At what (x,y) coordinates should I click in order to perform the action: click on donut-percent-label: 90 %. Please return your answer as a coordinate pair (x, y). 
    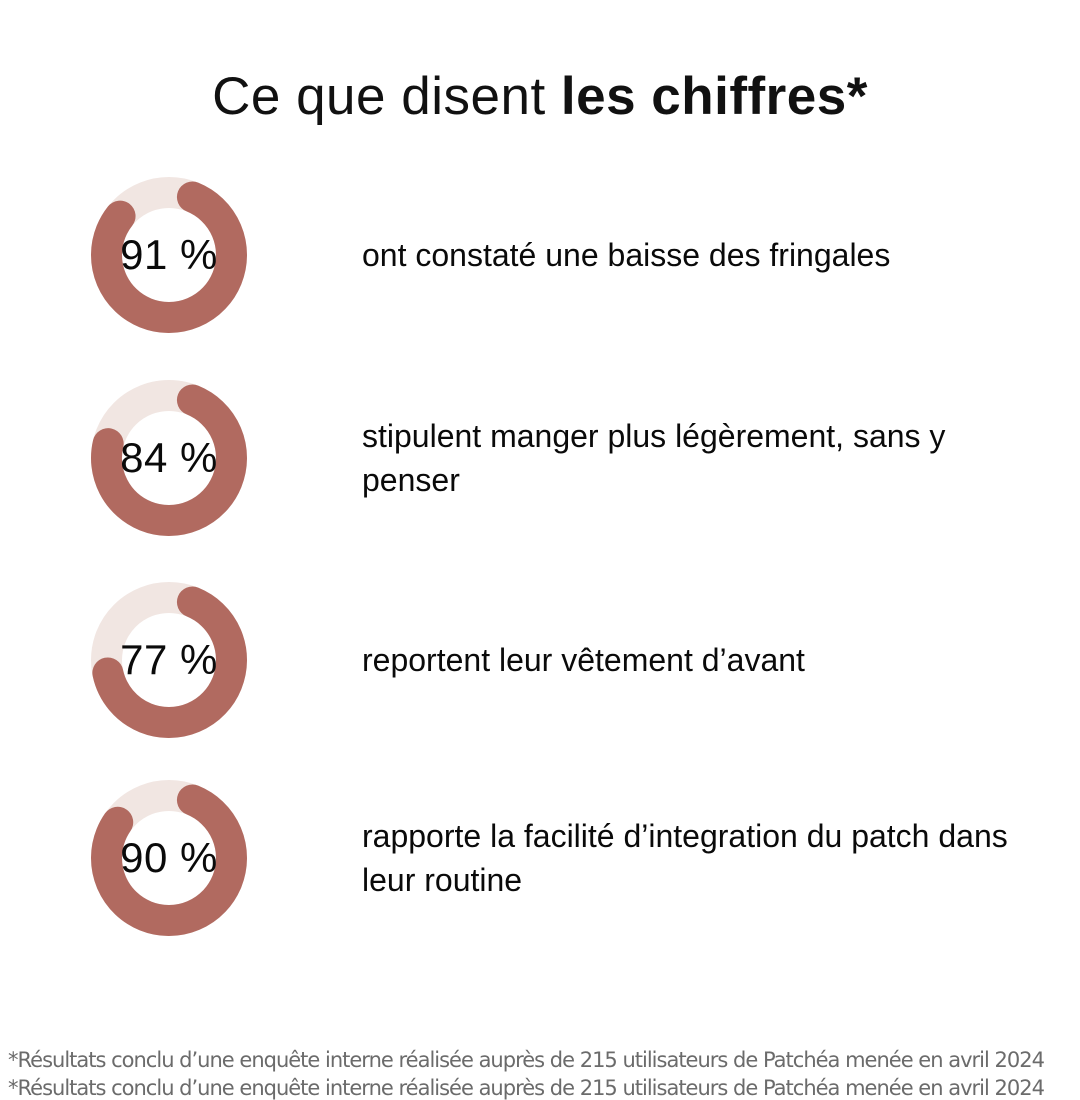
    Looking at the image, I should click on (169, 857).